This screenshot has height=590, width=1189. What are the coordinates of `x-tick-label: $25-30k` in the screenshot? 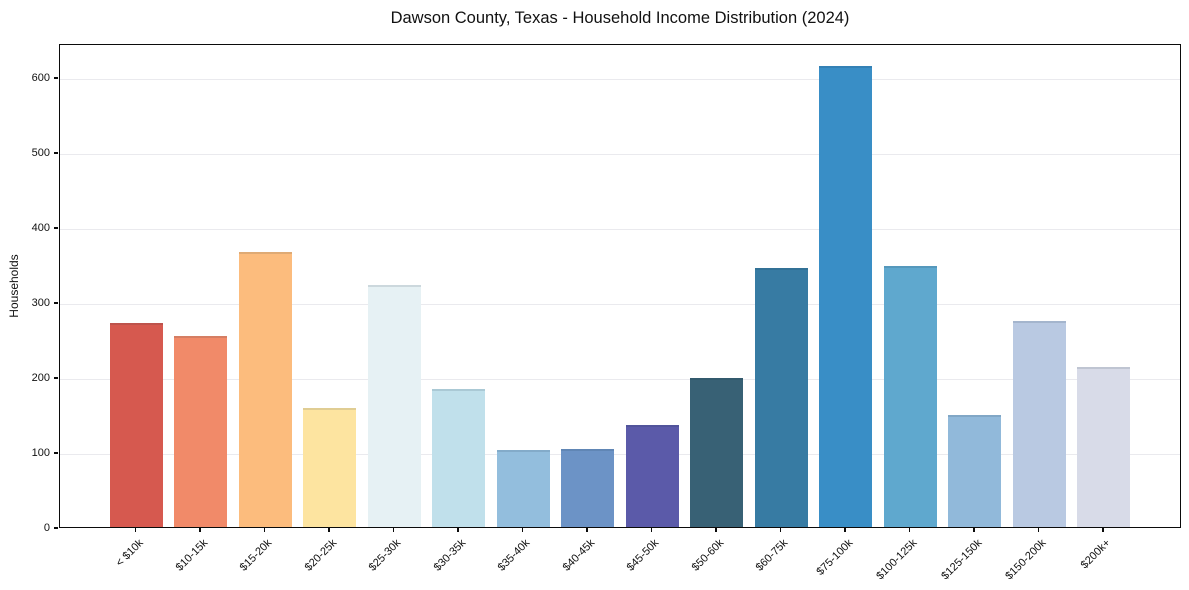 It's located at (385, 555).